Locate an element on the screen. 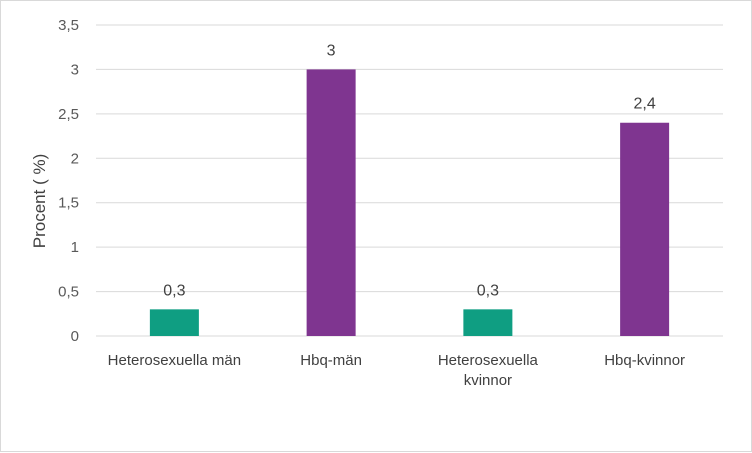 Image resolution: width=752 pixels, height=453 pixels. data-label: 2,4 is located at coordinates (645, 104).